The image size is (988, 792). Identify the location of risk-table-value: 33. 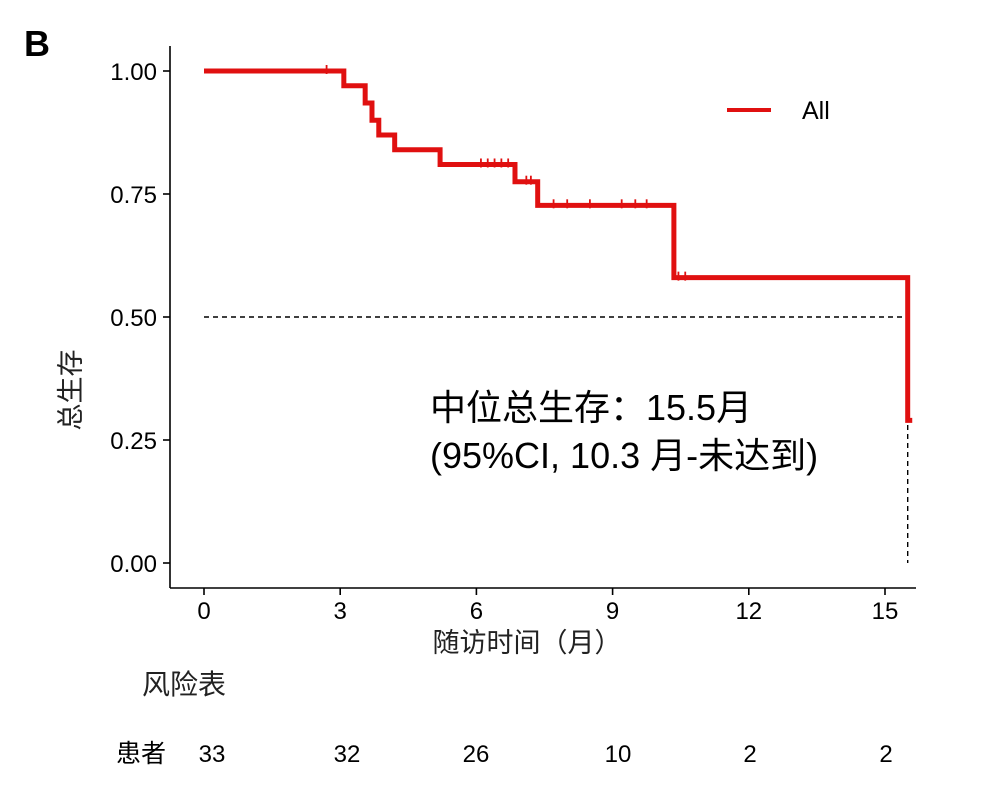
(212, 754).